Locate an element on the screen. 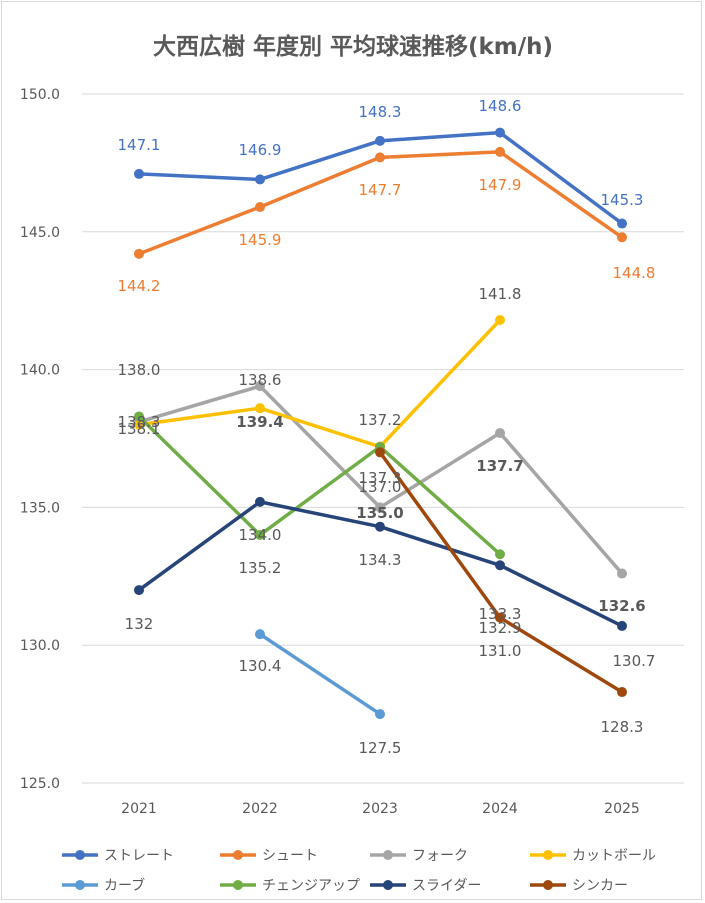 The width and height of the screenshot is (705, 903). data-label: 127.5 is located at coordinates (380, 748).